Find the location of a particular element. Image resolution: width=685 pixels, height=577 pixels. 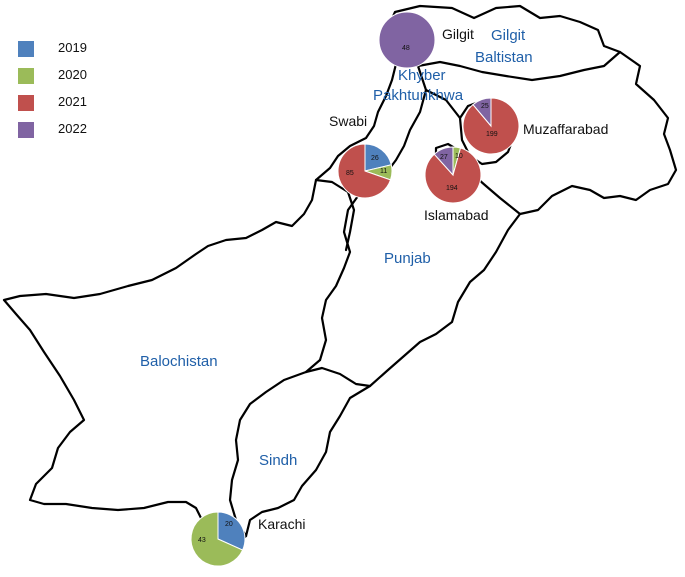

pie-slice-2020 is located at coordinates (217, 539).